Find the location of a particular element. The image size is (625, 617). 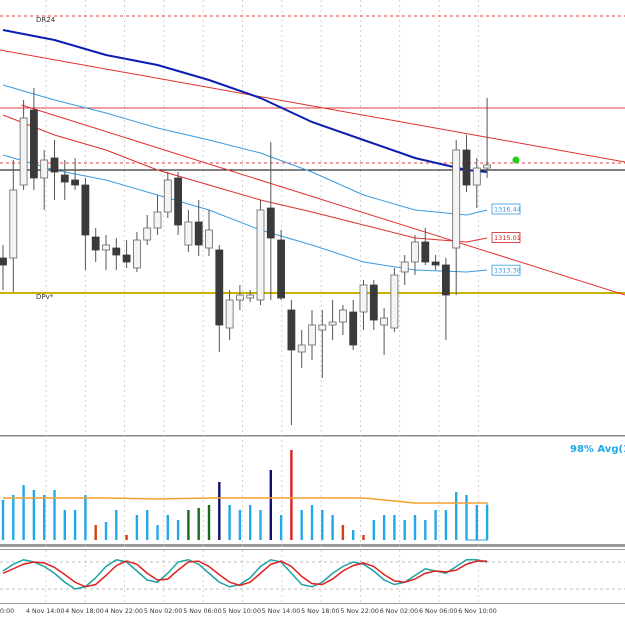

price-tag-label: 1316.44 is located at coordinates (507, 210).